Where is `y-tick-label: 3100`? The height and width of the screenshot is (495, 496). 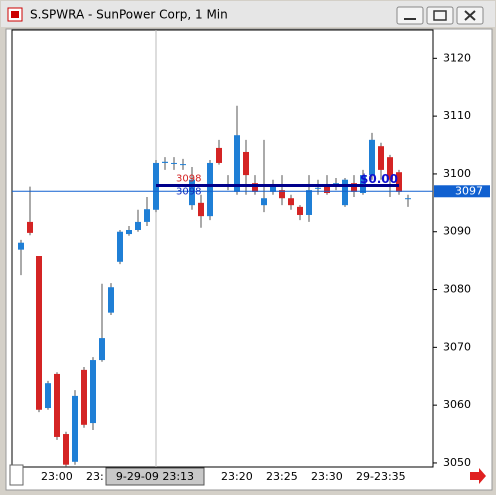 y-tick-label: 3100 is located at coordinates (457, 173).